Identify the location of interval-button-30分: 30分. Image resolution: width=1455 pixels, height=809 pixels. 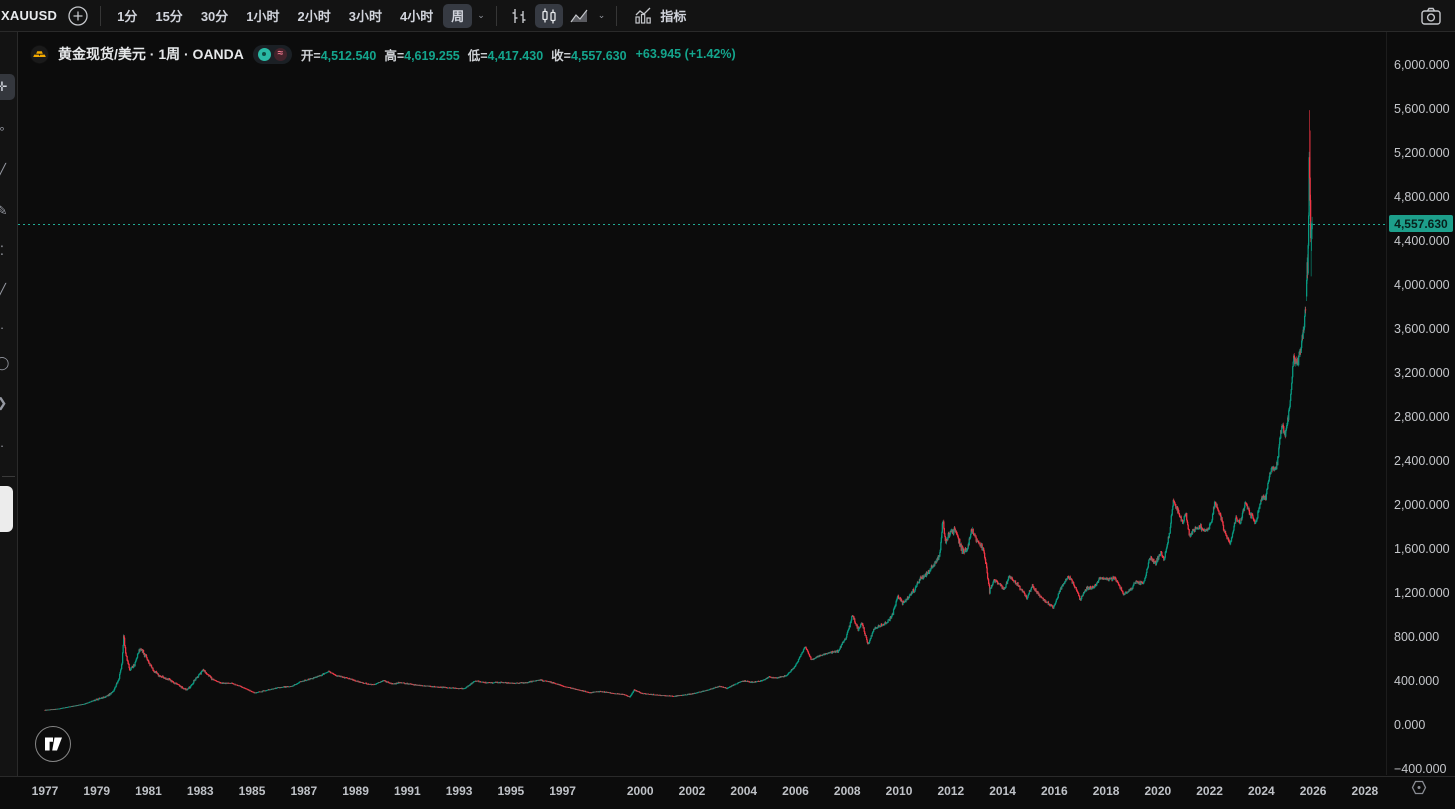
(214, 16).